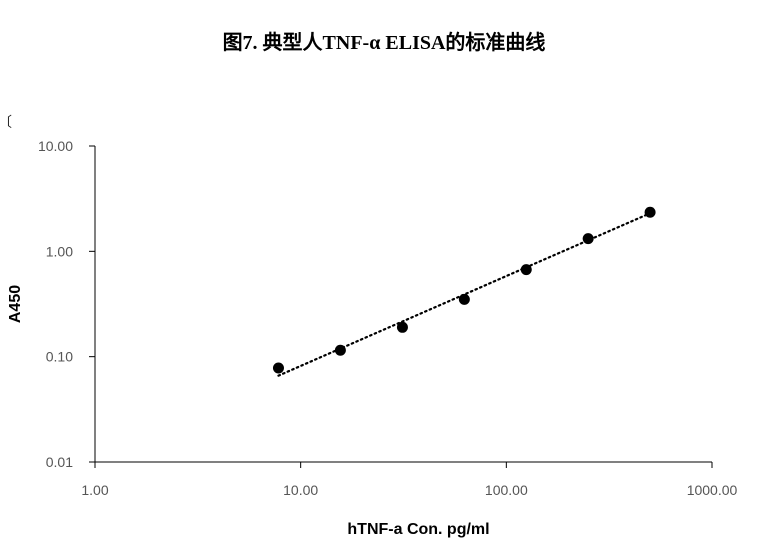 The image size is (768, 556). I want to click on y-tick-label: 1.00, so click(59, 251).